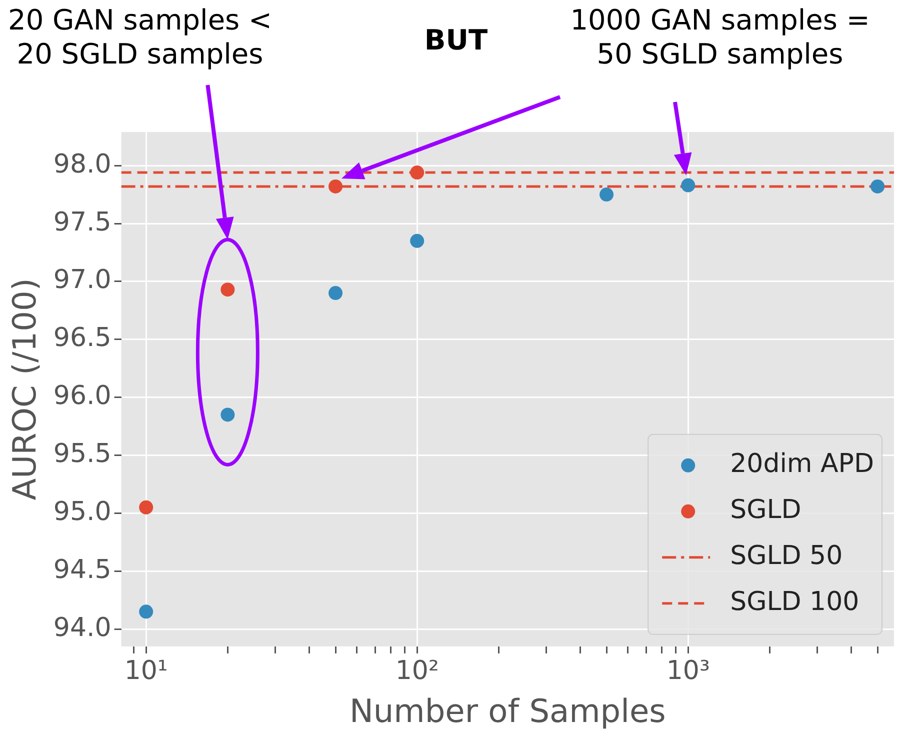 The image size is (901, 737). Describe the element at coordinates (720, 36) in the screenshot. I see `text: 1000 GAN samples = 50 SGLD samples` at that location.